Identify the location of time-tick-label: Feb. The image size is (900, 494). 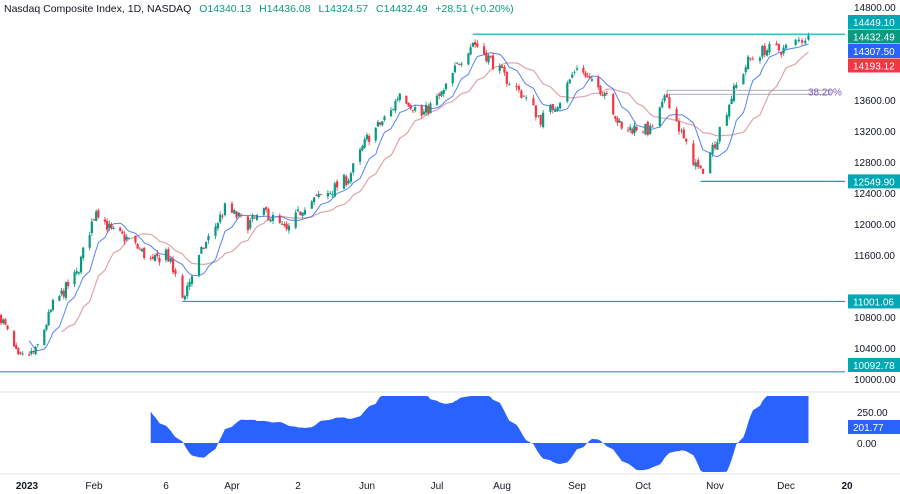
(94, 486).